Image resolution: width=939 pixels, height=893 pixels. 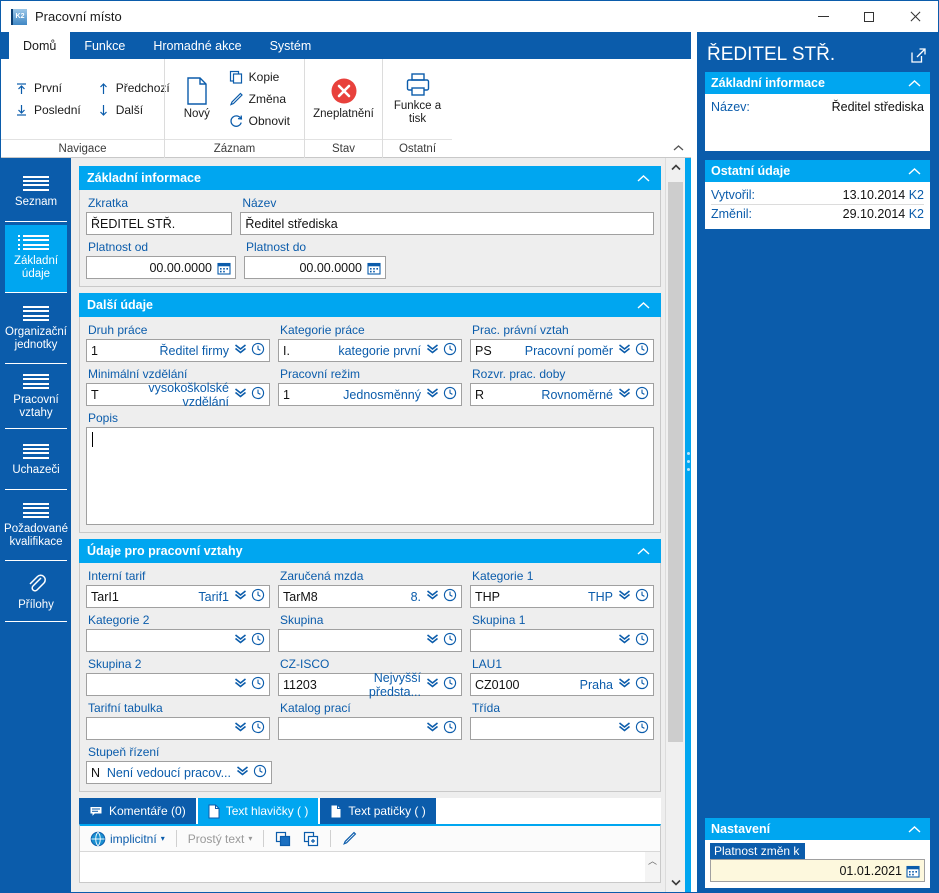 I want to click on ribbon-tab-system: Systém, so click(x=290, y=45).